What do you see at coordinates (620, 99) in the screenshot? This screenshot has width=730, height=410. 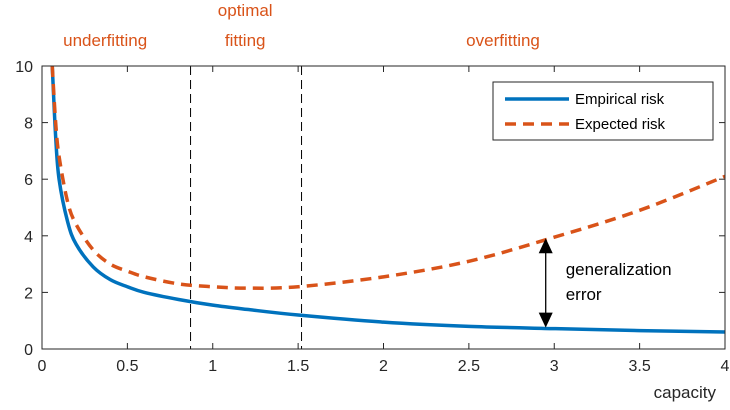 I see `legend-label: Empirical risk` at bounding box center [620, 99].